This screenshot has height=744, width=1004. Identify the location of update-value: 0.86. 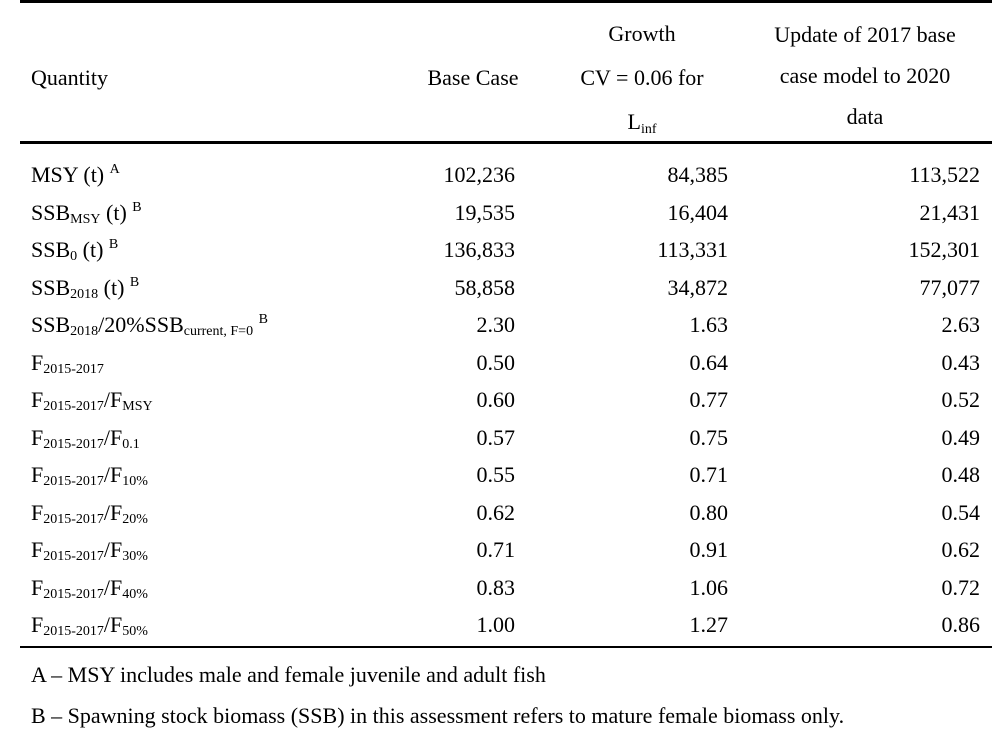
(961, 624).